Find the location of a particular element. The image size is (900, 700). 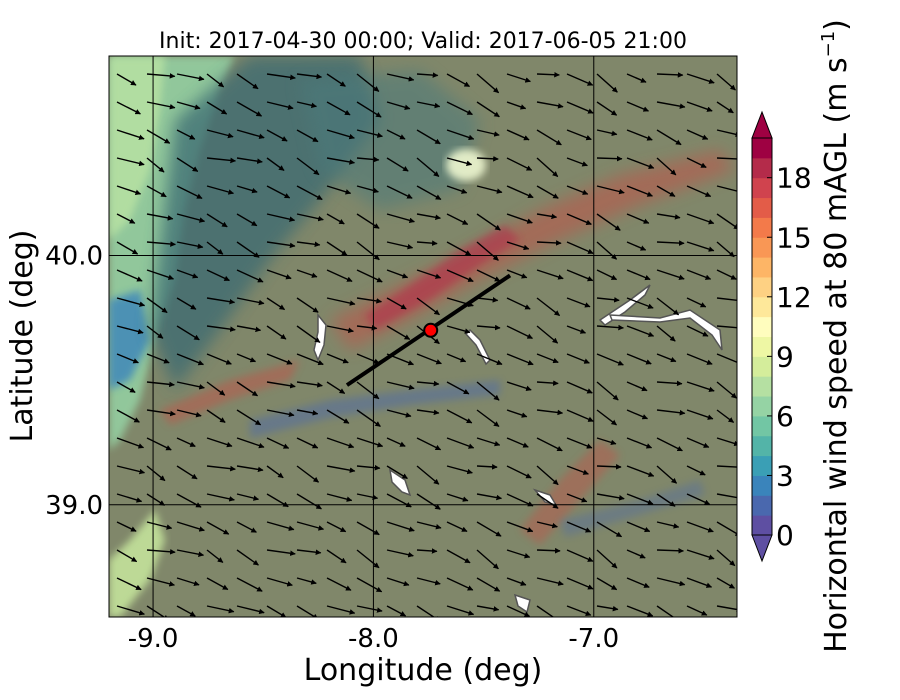

colorbar-tick-label: 15 is located at coordinates (794, 237).